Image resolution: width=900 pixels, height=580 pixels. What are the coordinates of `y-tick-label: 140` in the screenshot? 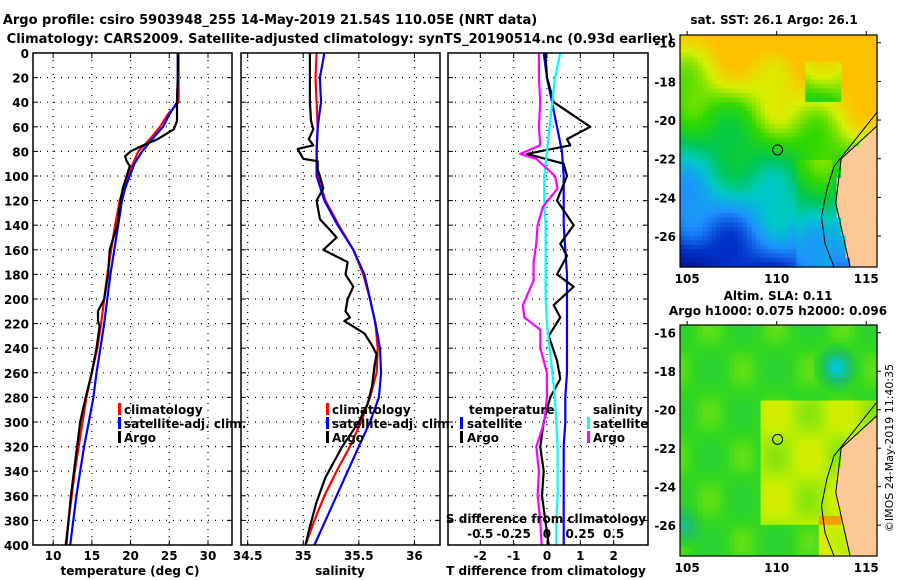 It's located at (16, 226).